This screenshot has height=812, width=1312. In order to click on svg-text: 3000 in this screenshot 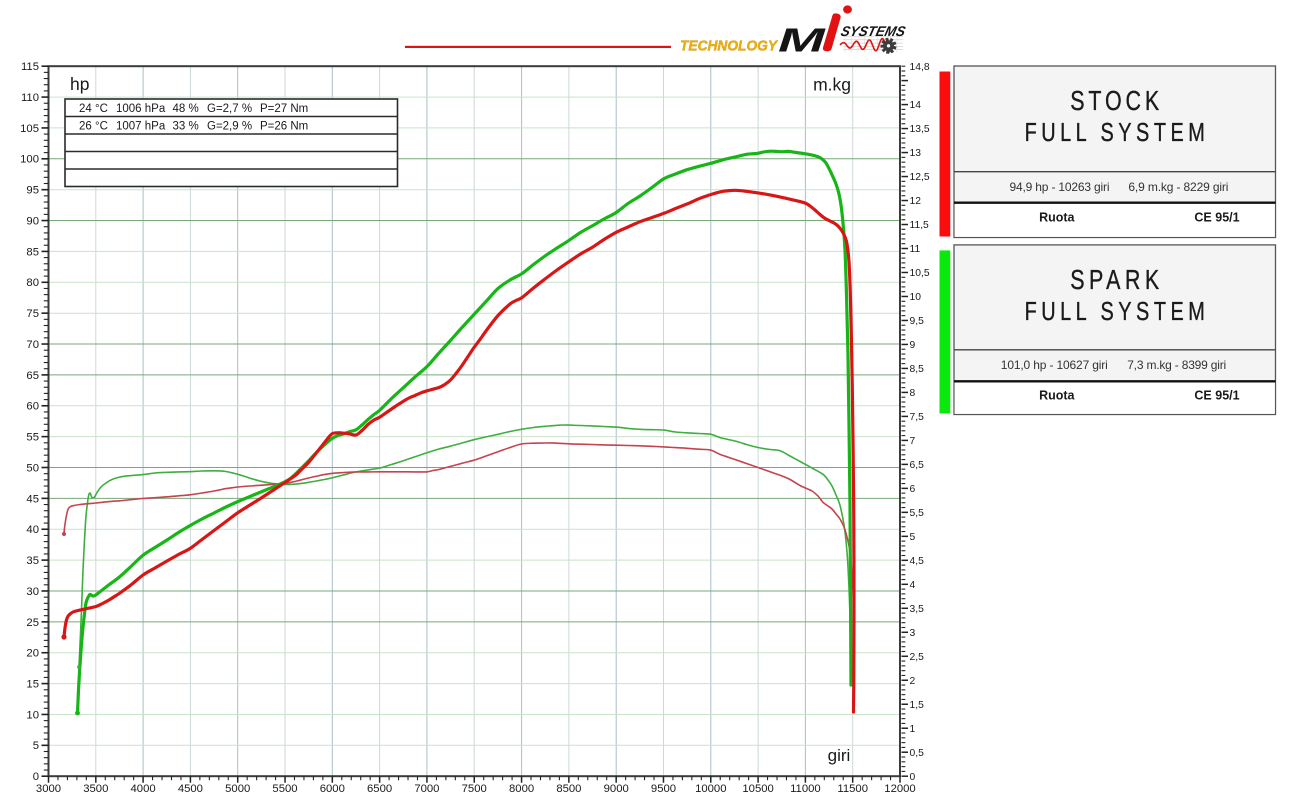, I will do `click(48, 789)`.